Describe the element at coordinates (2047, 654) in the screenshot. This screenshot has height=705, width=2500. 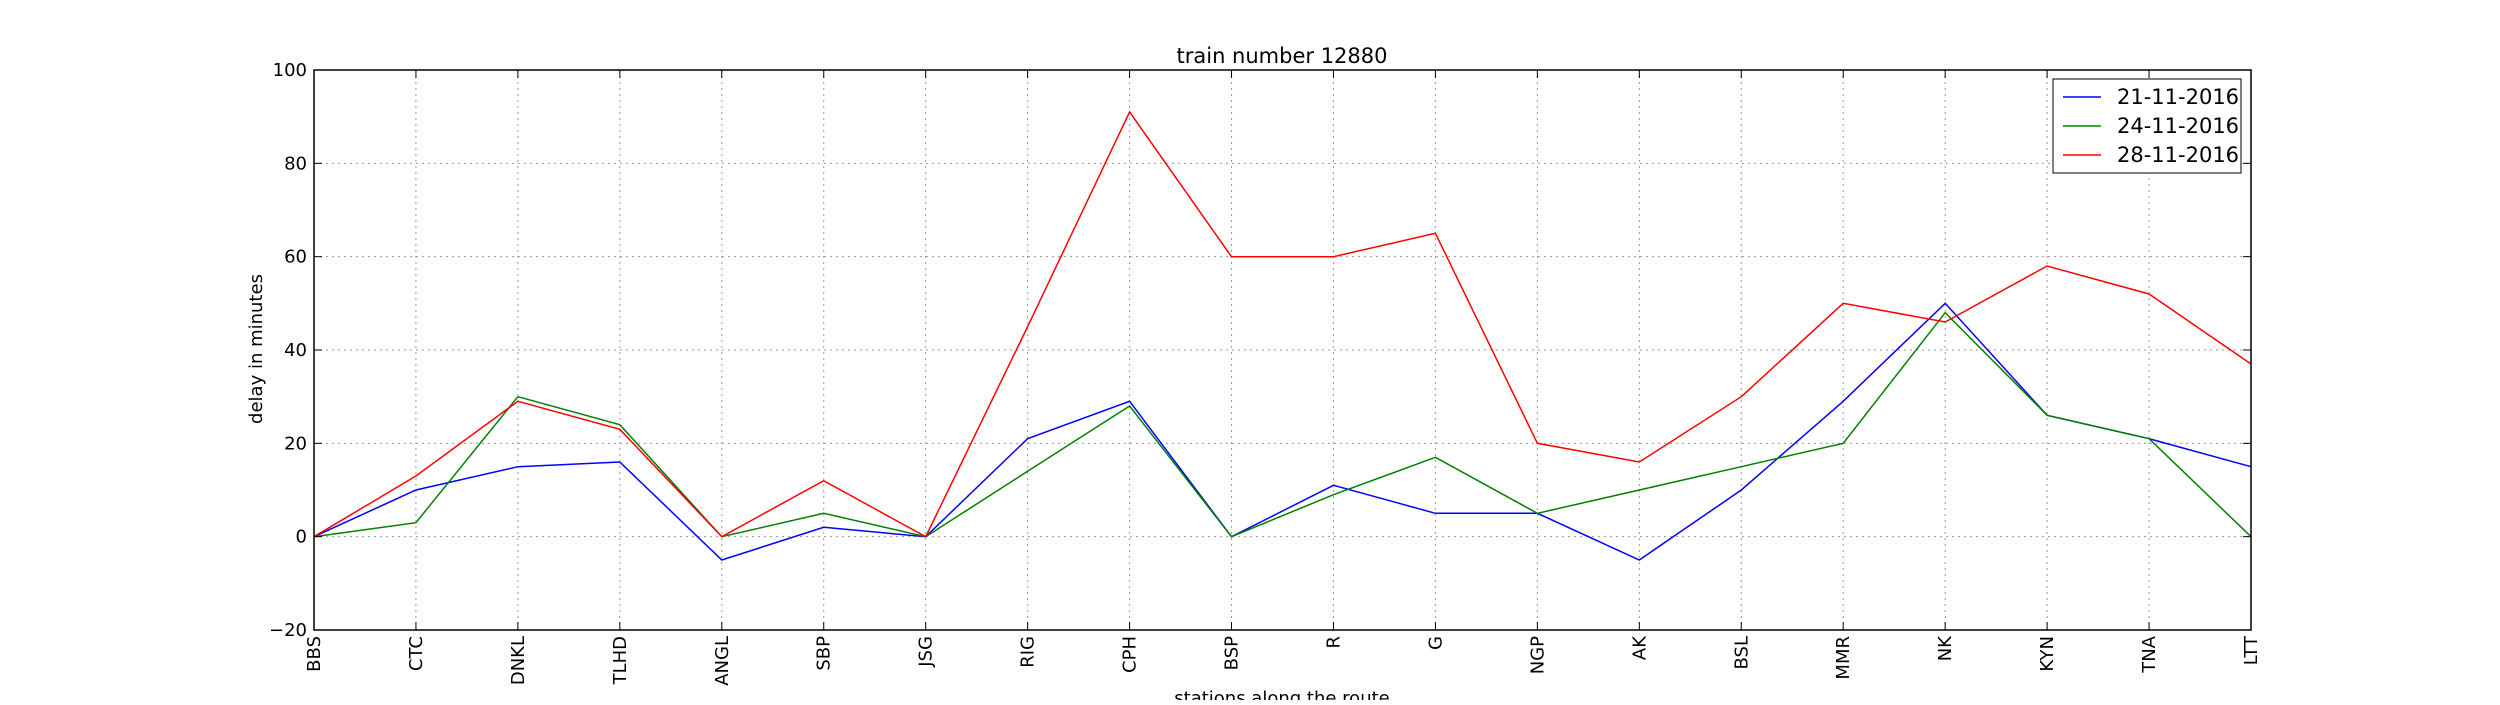
I see `x-tick-label: KYN` at that location.